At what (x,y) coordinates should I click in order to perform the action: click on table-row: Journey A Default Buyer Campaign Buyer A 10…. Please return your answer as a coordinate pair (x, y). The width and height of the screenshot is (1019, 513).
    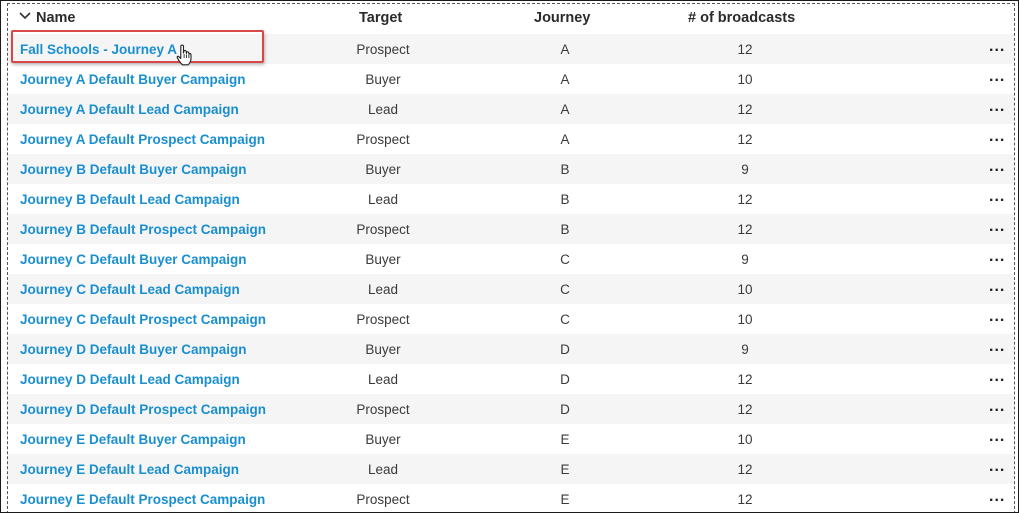
    Looking at the image, I should click on (511, 79).